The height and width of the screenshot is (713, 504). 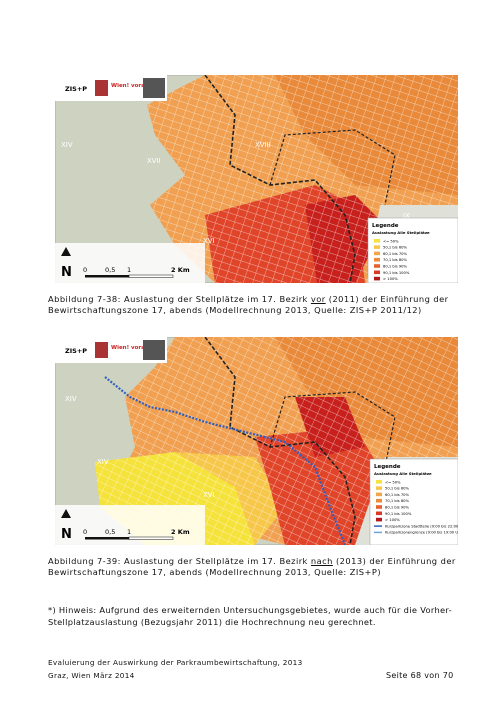 I want to click on caption-emphasis: nach, so click(x=321, y=561).